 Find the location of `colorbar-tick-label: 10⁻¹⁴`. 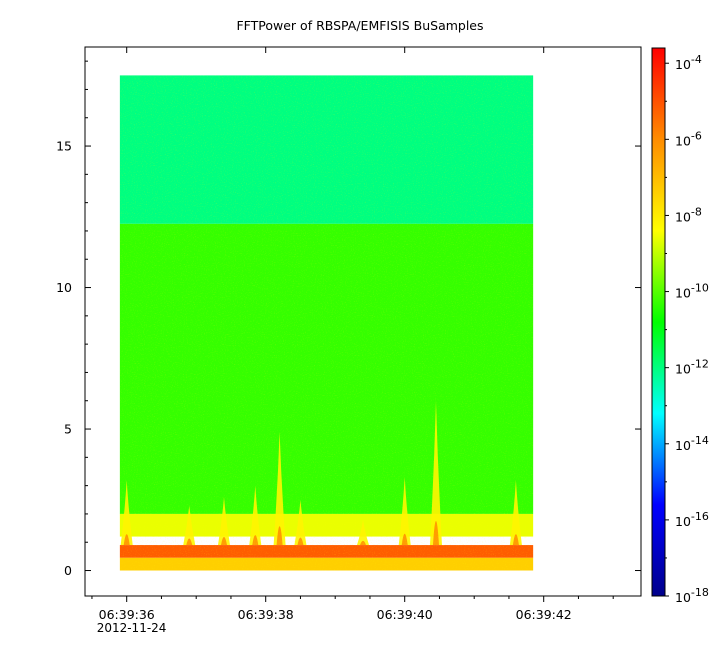

colorbar-tick-label: 10⁻¹⁴ is located at coordinates (692, 443).